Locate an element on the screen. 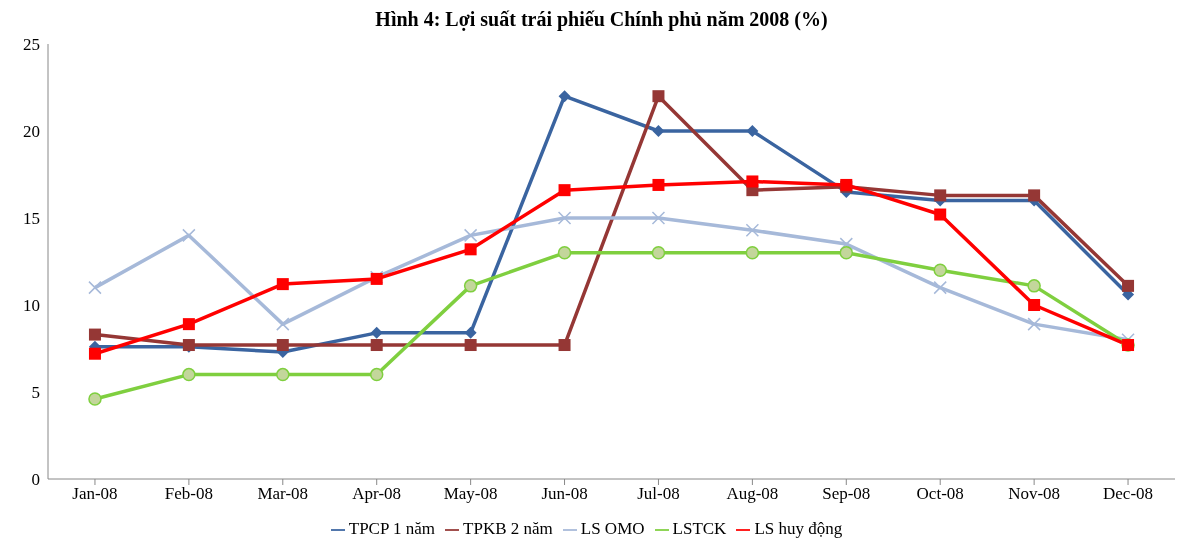 The width and height of the screenshot is (1203, 548). legend-label: TPCP 1 năm is located at coordinates (392, 528).